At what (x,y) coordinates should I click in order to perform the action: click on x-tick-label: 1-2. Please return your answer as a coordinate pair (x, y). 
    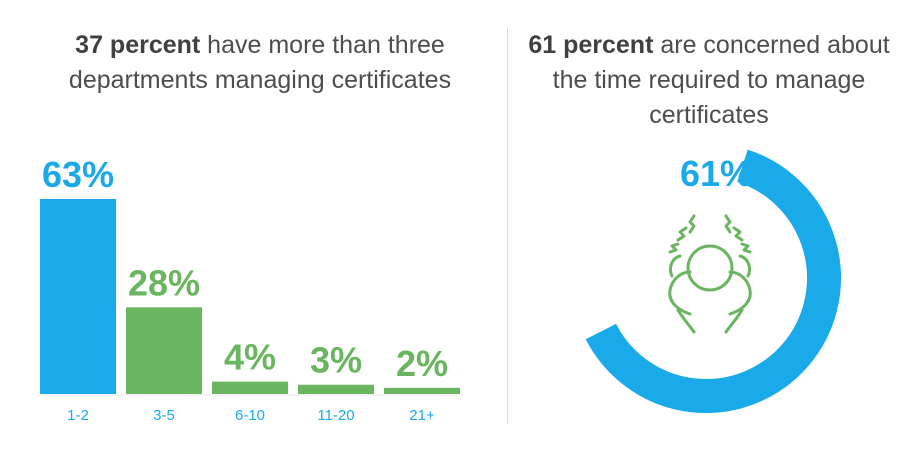
    Looking at the image, I should click on (78, 415).